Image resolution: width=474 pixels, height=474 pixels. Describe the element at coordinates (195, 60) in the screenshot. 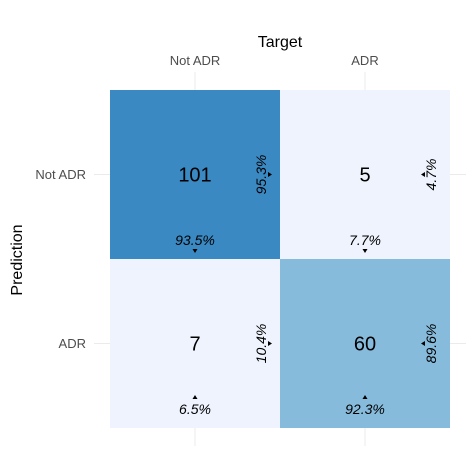

I see `x-tick-label: Not ADR` at that location.